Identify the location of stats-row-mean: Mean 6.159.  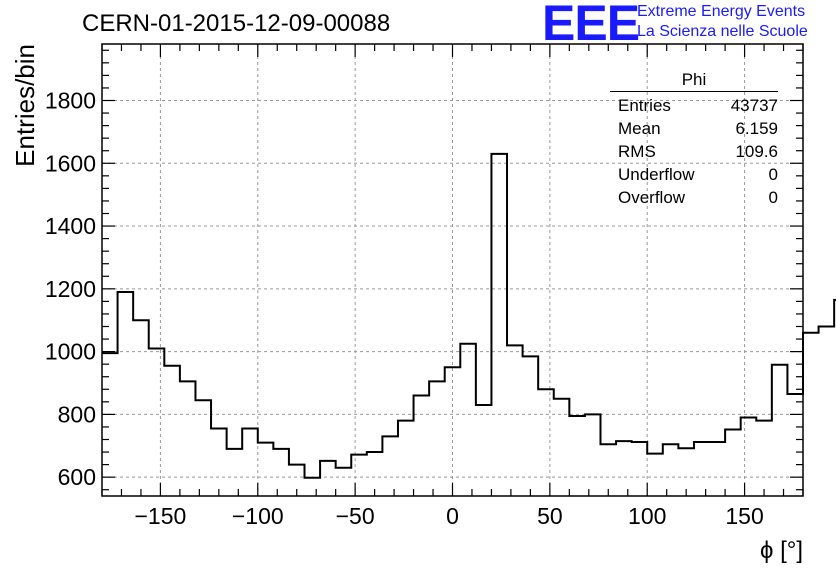
(694, 128).